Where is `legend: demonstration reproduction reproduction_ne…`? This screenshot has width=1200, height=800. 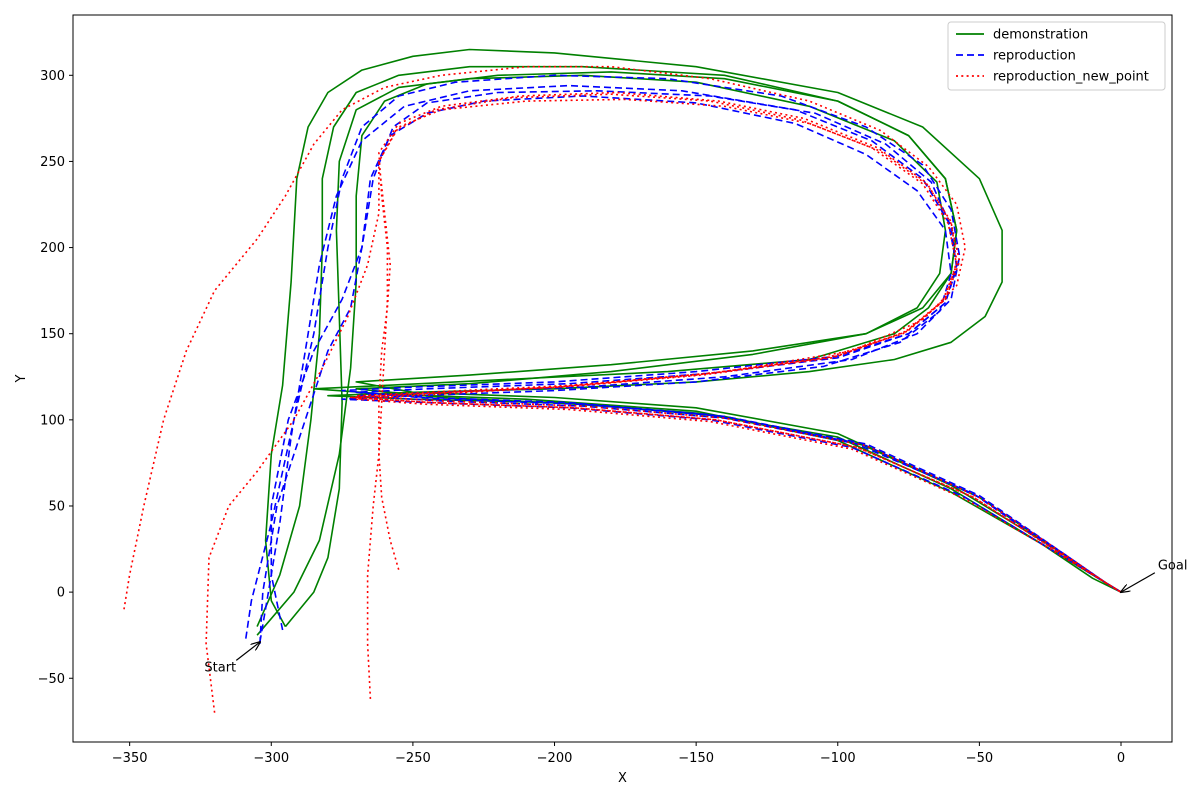 legend: demonstration reproduction reproduction_ne… is located at coordinates (1056, 56).